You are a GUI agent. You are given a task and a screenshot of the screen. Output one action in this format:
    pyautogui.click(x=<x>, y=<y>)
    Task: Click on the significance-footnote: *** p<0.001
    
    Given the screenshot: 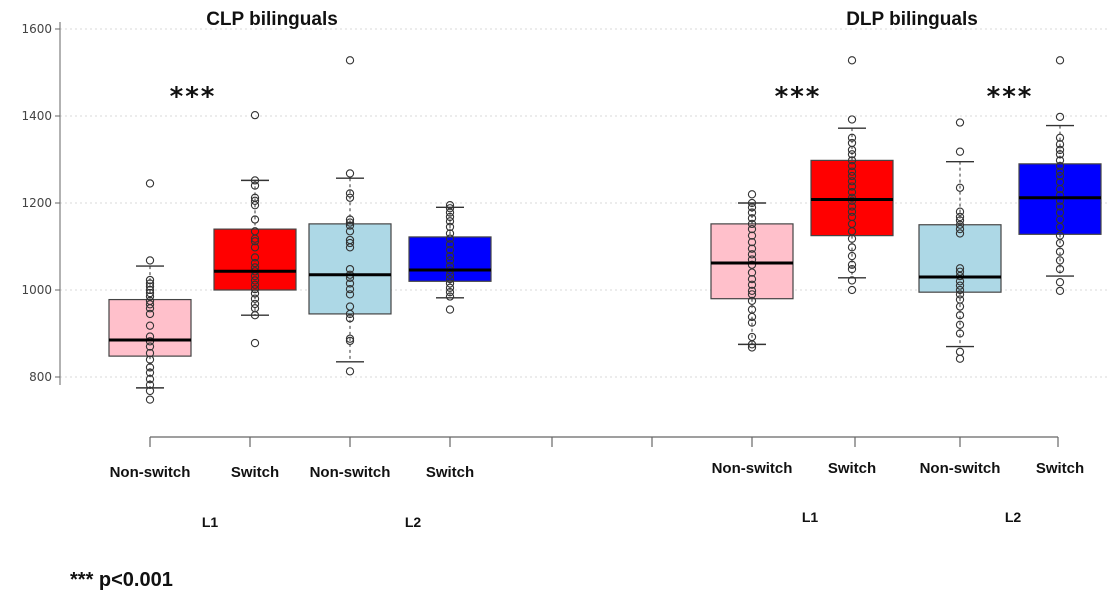 What is the action you would take?
    pyautogui.click(x=121, y=580)
    